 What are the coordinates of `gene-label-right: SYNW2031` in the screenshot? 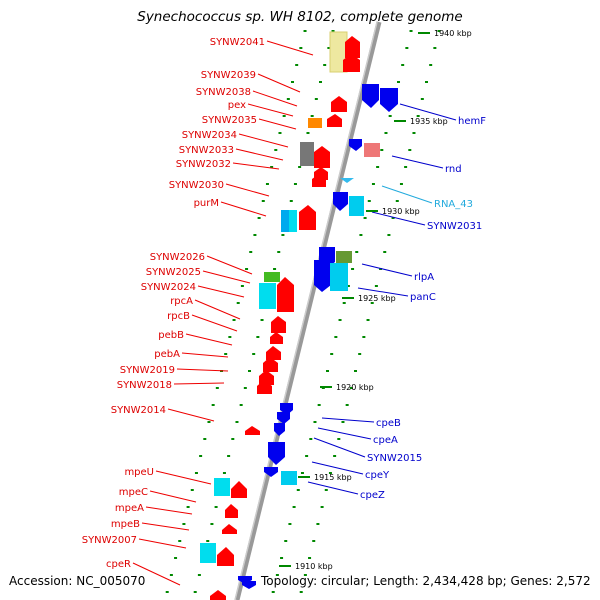 It's located at (454, 226).